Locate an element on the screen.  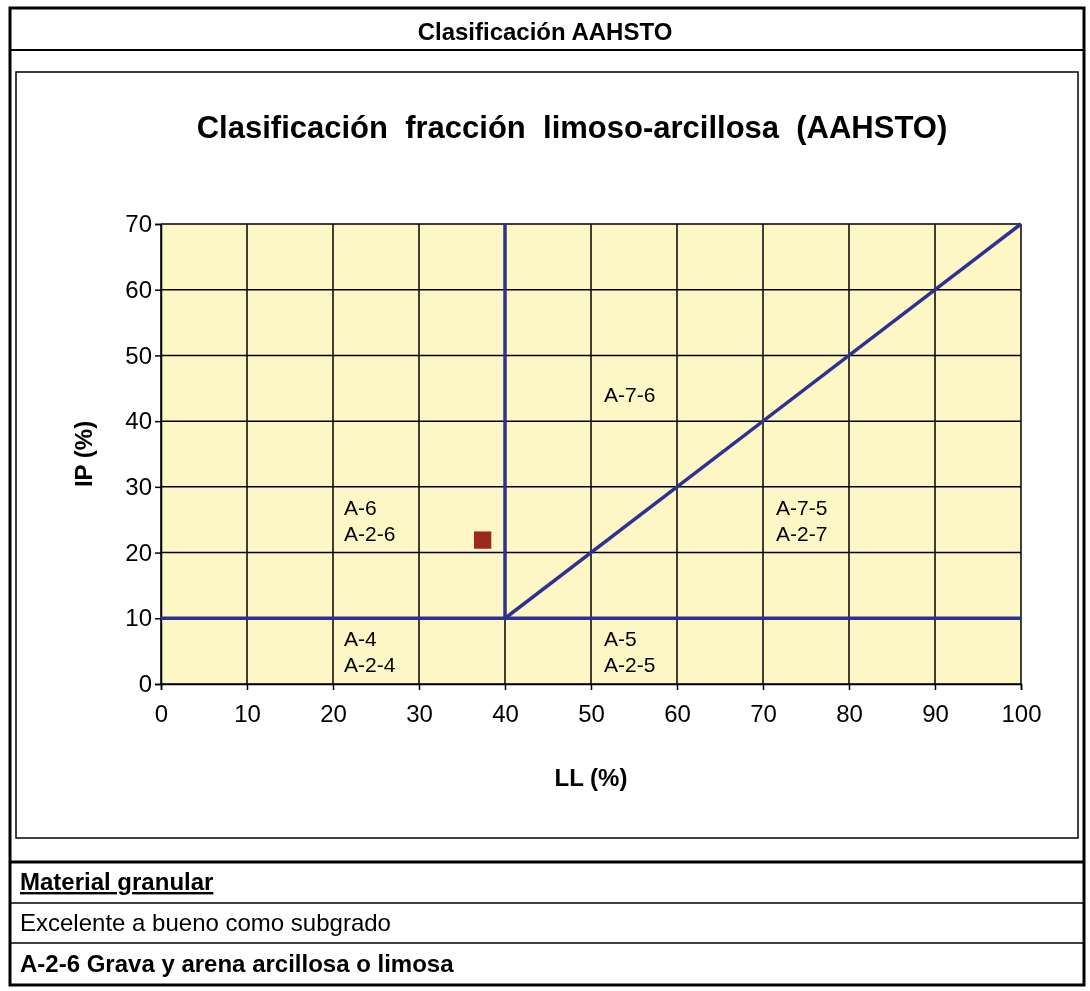
chart-title: Clasificación AAHSTO is located at coordinates (545, 31).